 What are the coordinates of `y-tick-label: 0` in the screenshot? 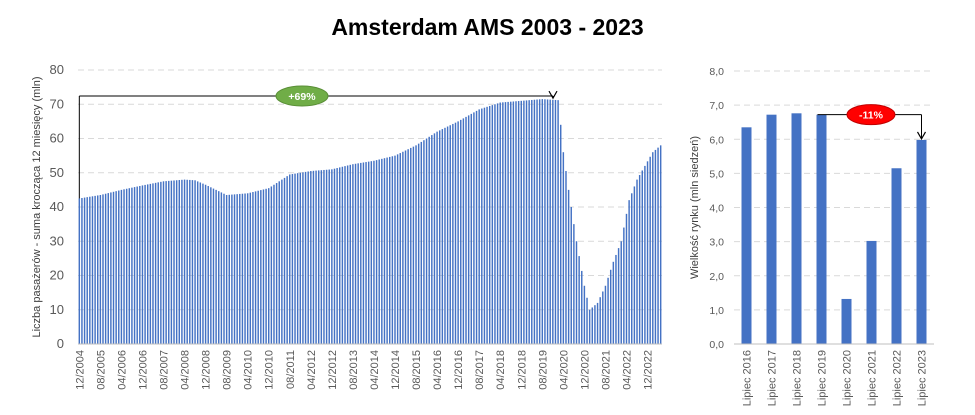 It's located at (60, 343).